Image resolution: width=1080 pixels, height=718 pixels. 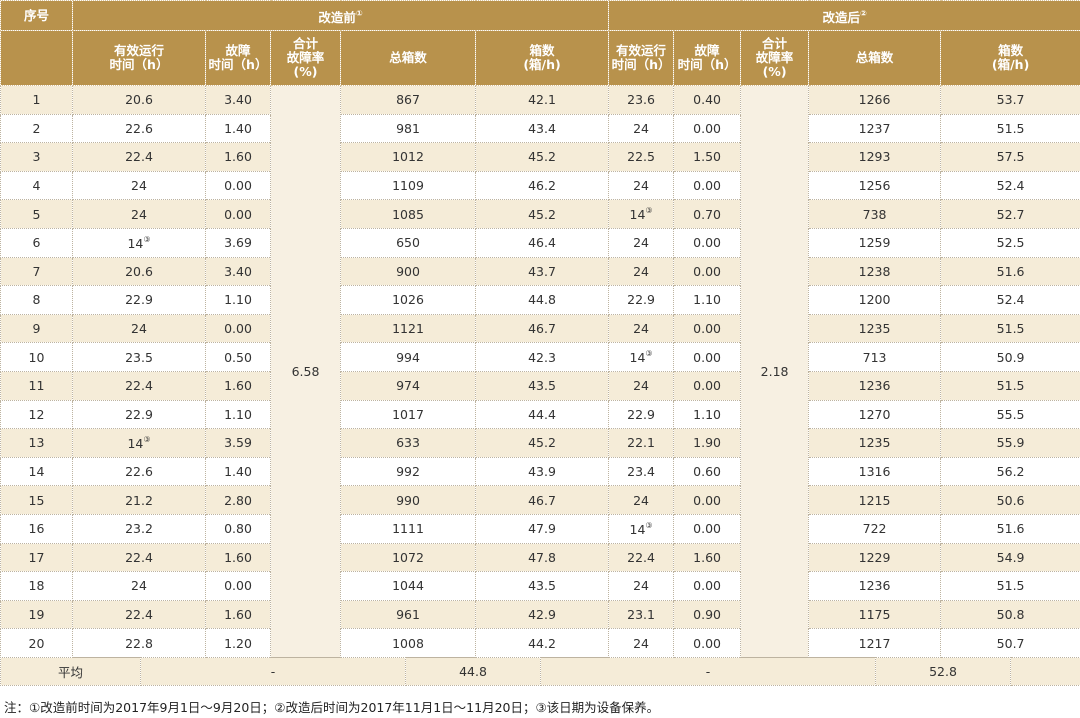 What do you see at coordinates (540, 157) in the screenshot?
I see `data-row: 3 22.4 1.60 1012 45.2 22.5 1.50 1293 57.5` at bounding box center [540, 157].